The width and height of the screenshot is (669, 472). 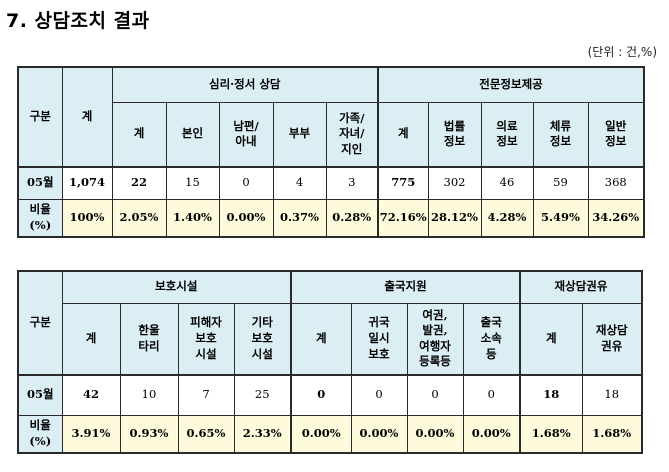 What do you see at coordinates (149, 434) in the screenshot?
I see `cell-ratio: 0.93%` at bounding box center [149, 434].